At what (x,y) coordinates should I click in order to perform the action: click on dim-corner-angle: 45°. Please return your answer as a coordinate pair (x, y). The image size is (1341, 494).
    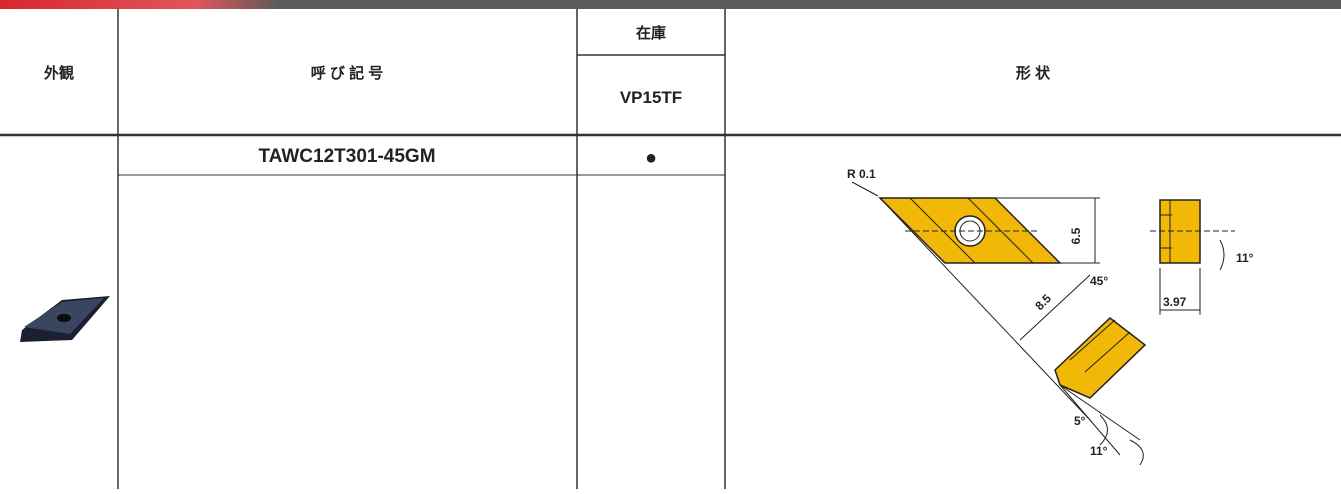
    Looking at the image, I should click on (1099, 281).